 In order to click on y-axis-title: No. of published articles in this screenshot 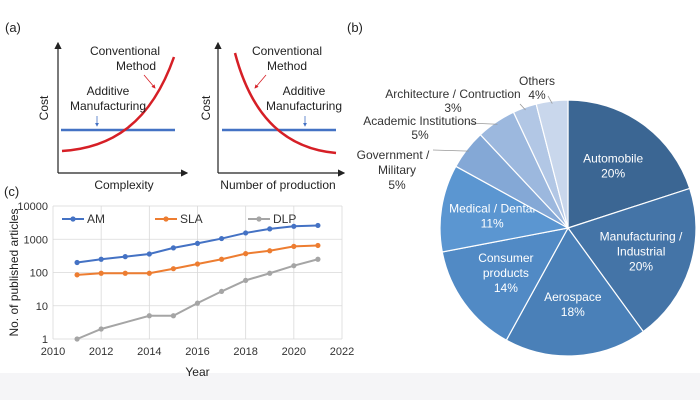, I will do `click(14, 272)`.